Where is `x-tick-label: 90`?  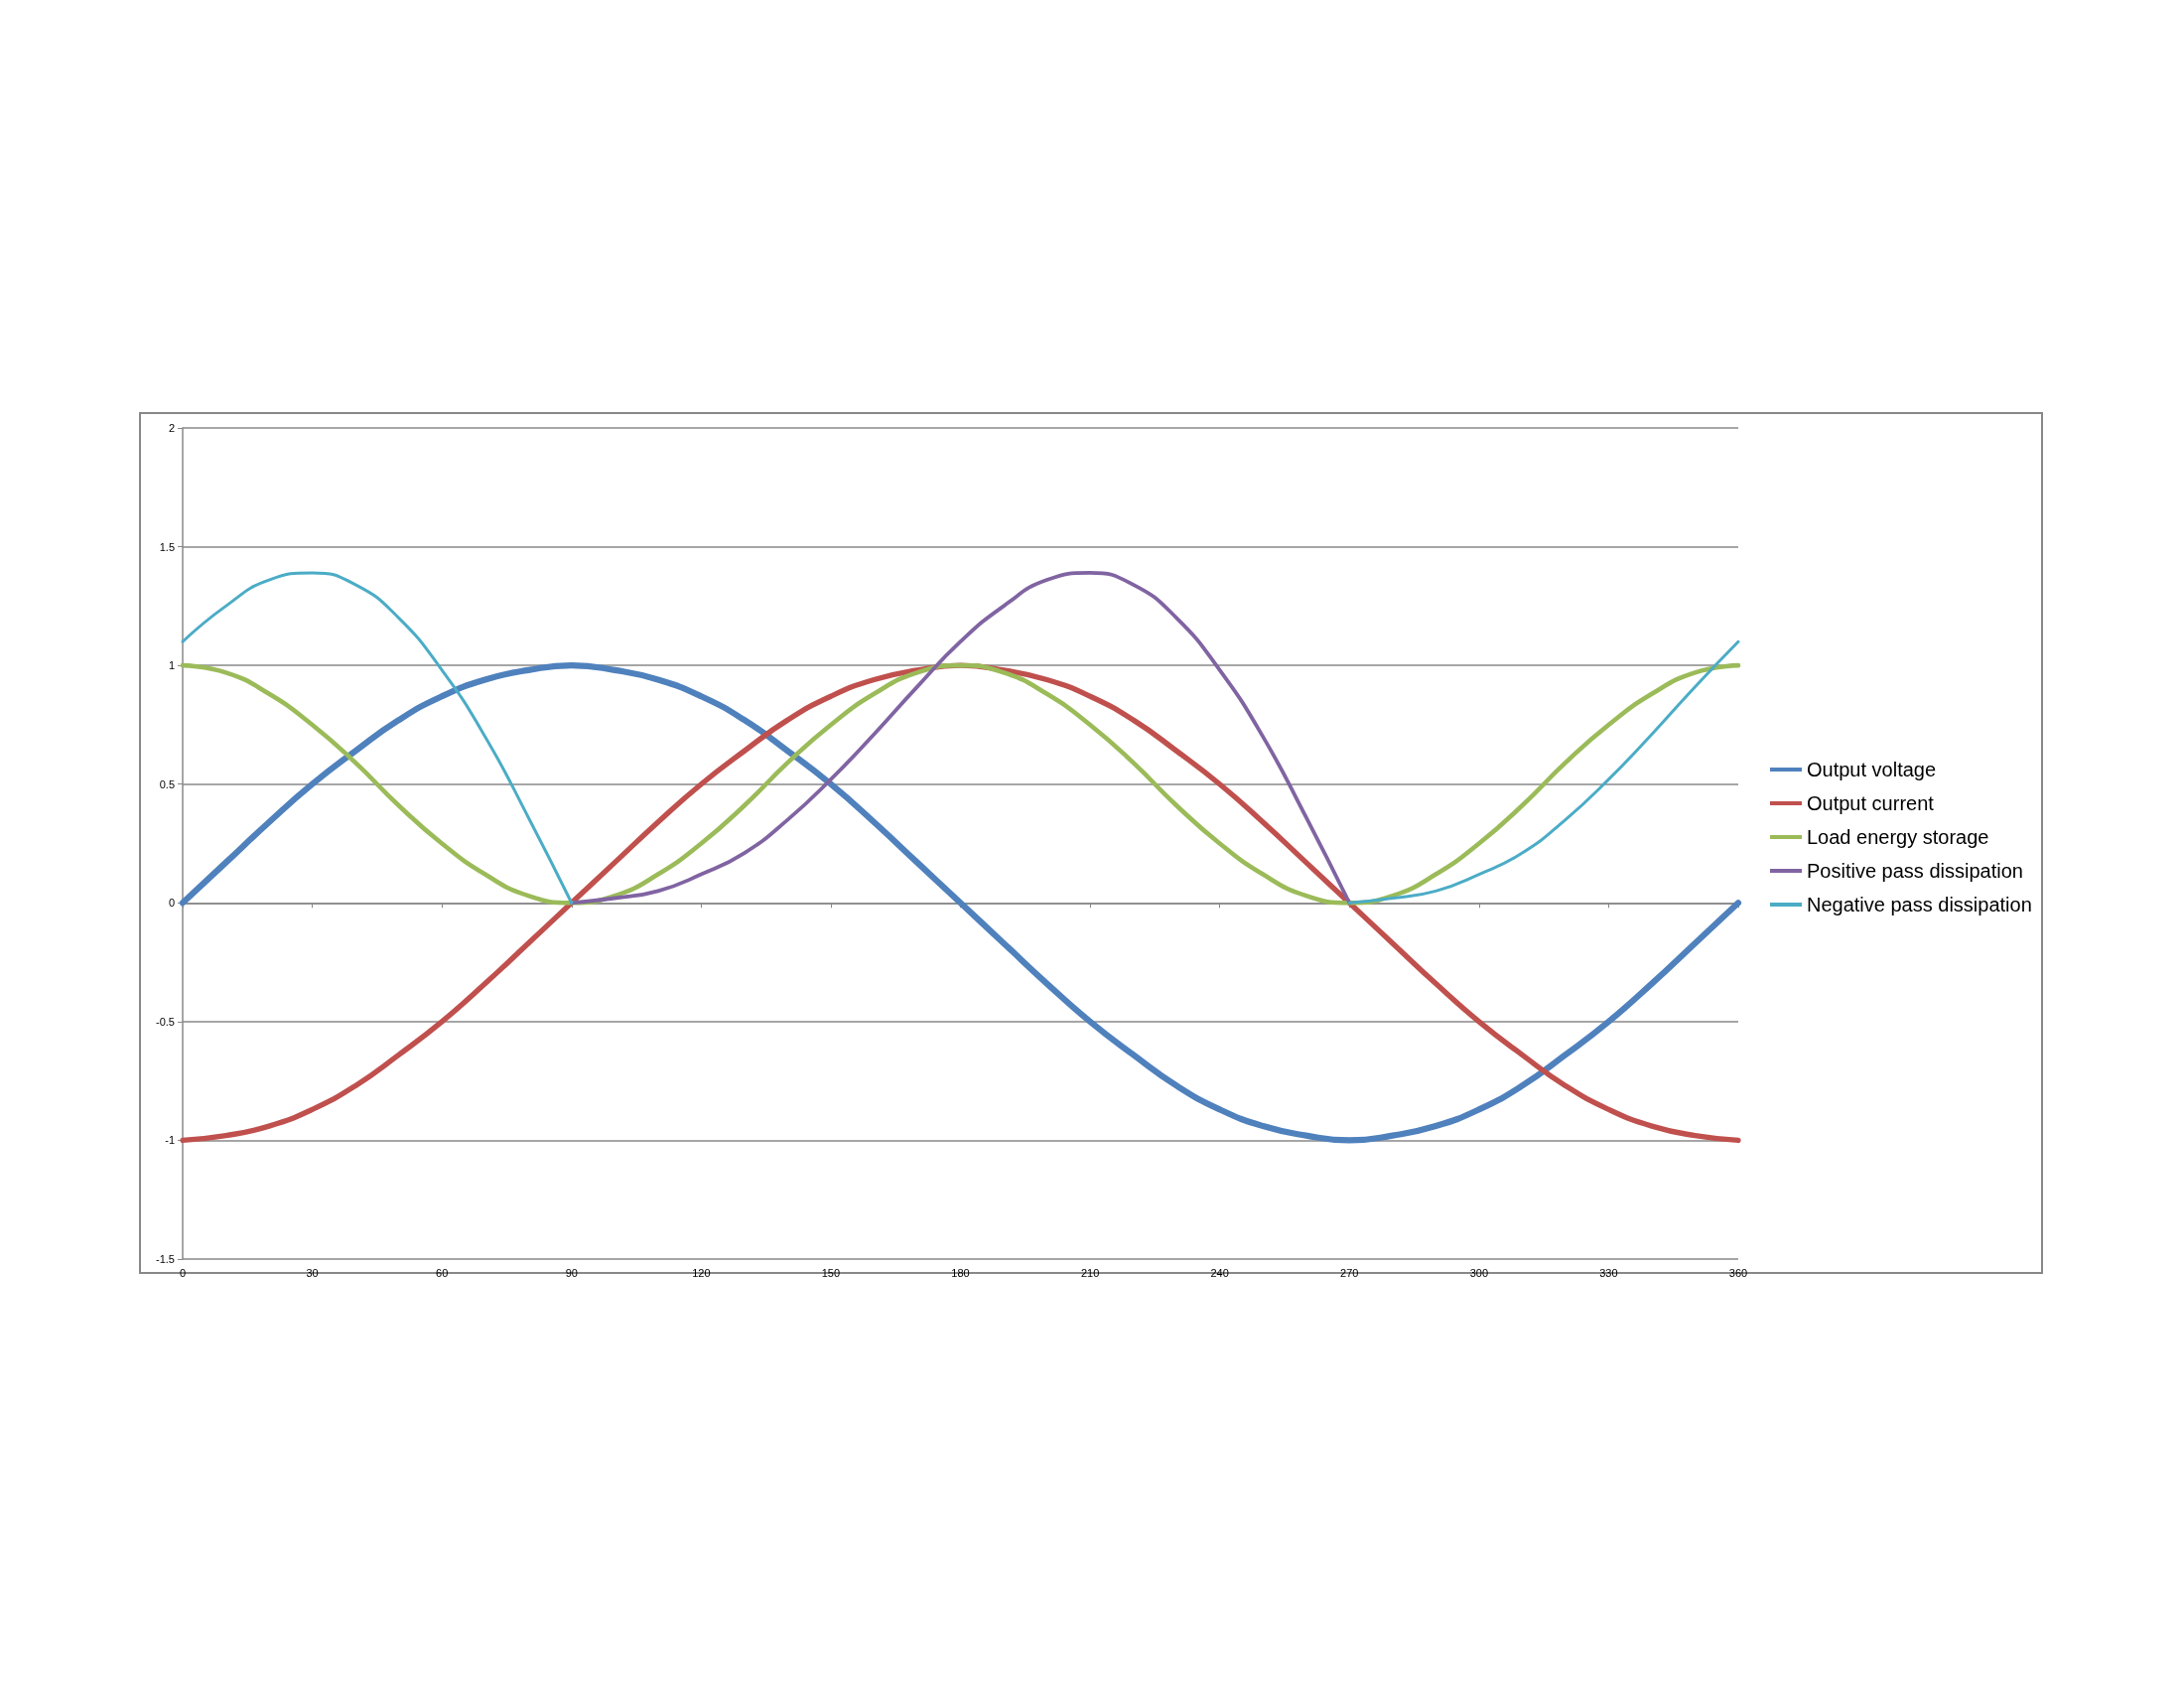
x-tick-label: 90 is located at coordinates (571, 1272).